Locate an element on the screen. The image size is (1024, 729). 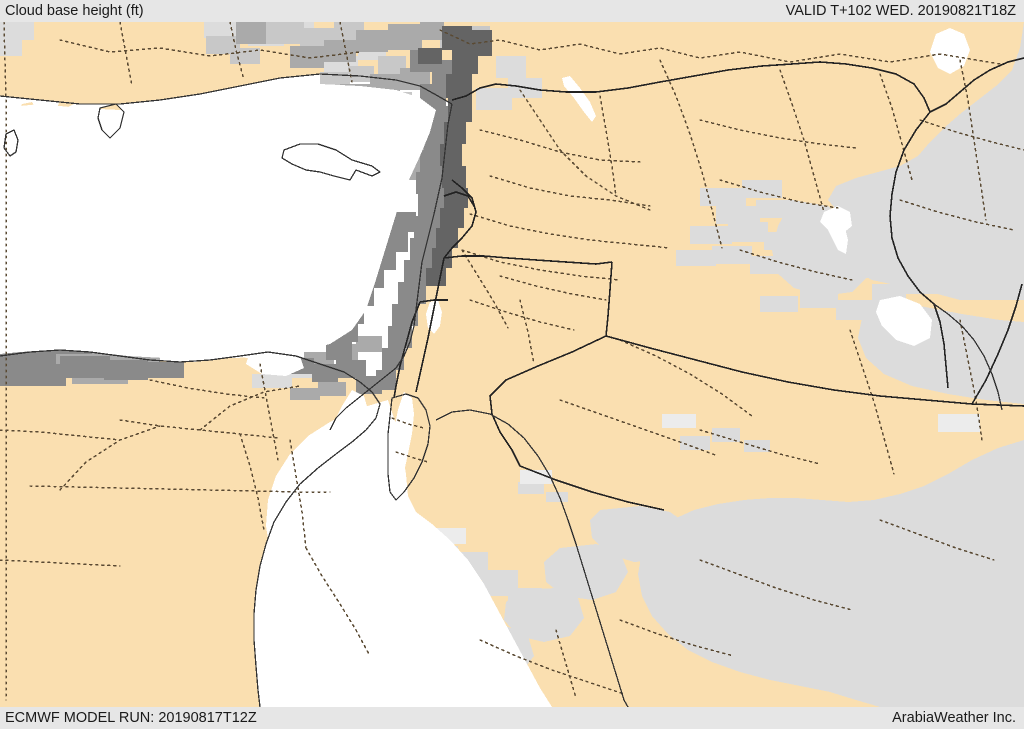
water-gulf-of-aqaba is located at coordinates (400, 444).